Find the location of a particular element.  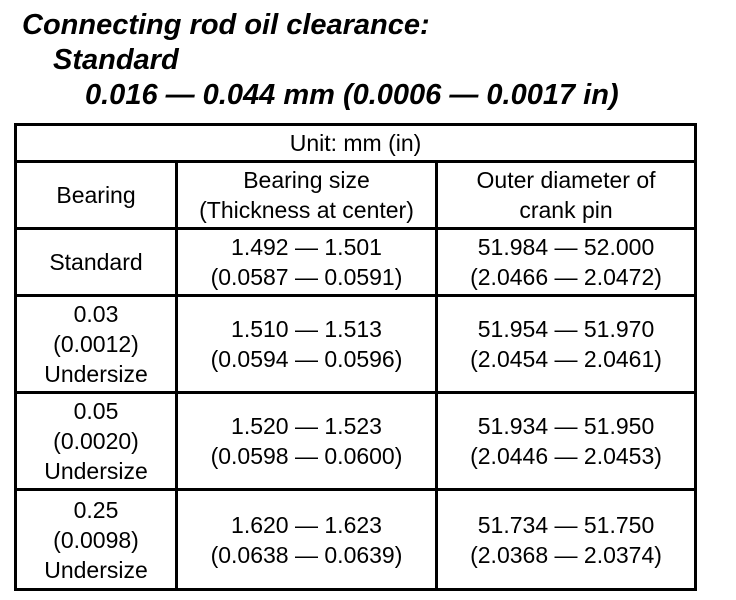

col-header-bearing-size: Bearing size (Thickness at center) is located at coordinates (306, 195).